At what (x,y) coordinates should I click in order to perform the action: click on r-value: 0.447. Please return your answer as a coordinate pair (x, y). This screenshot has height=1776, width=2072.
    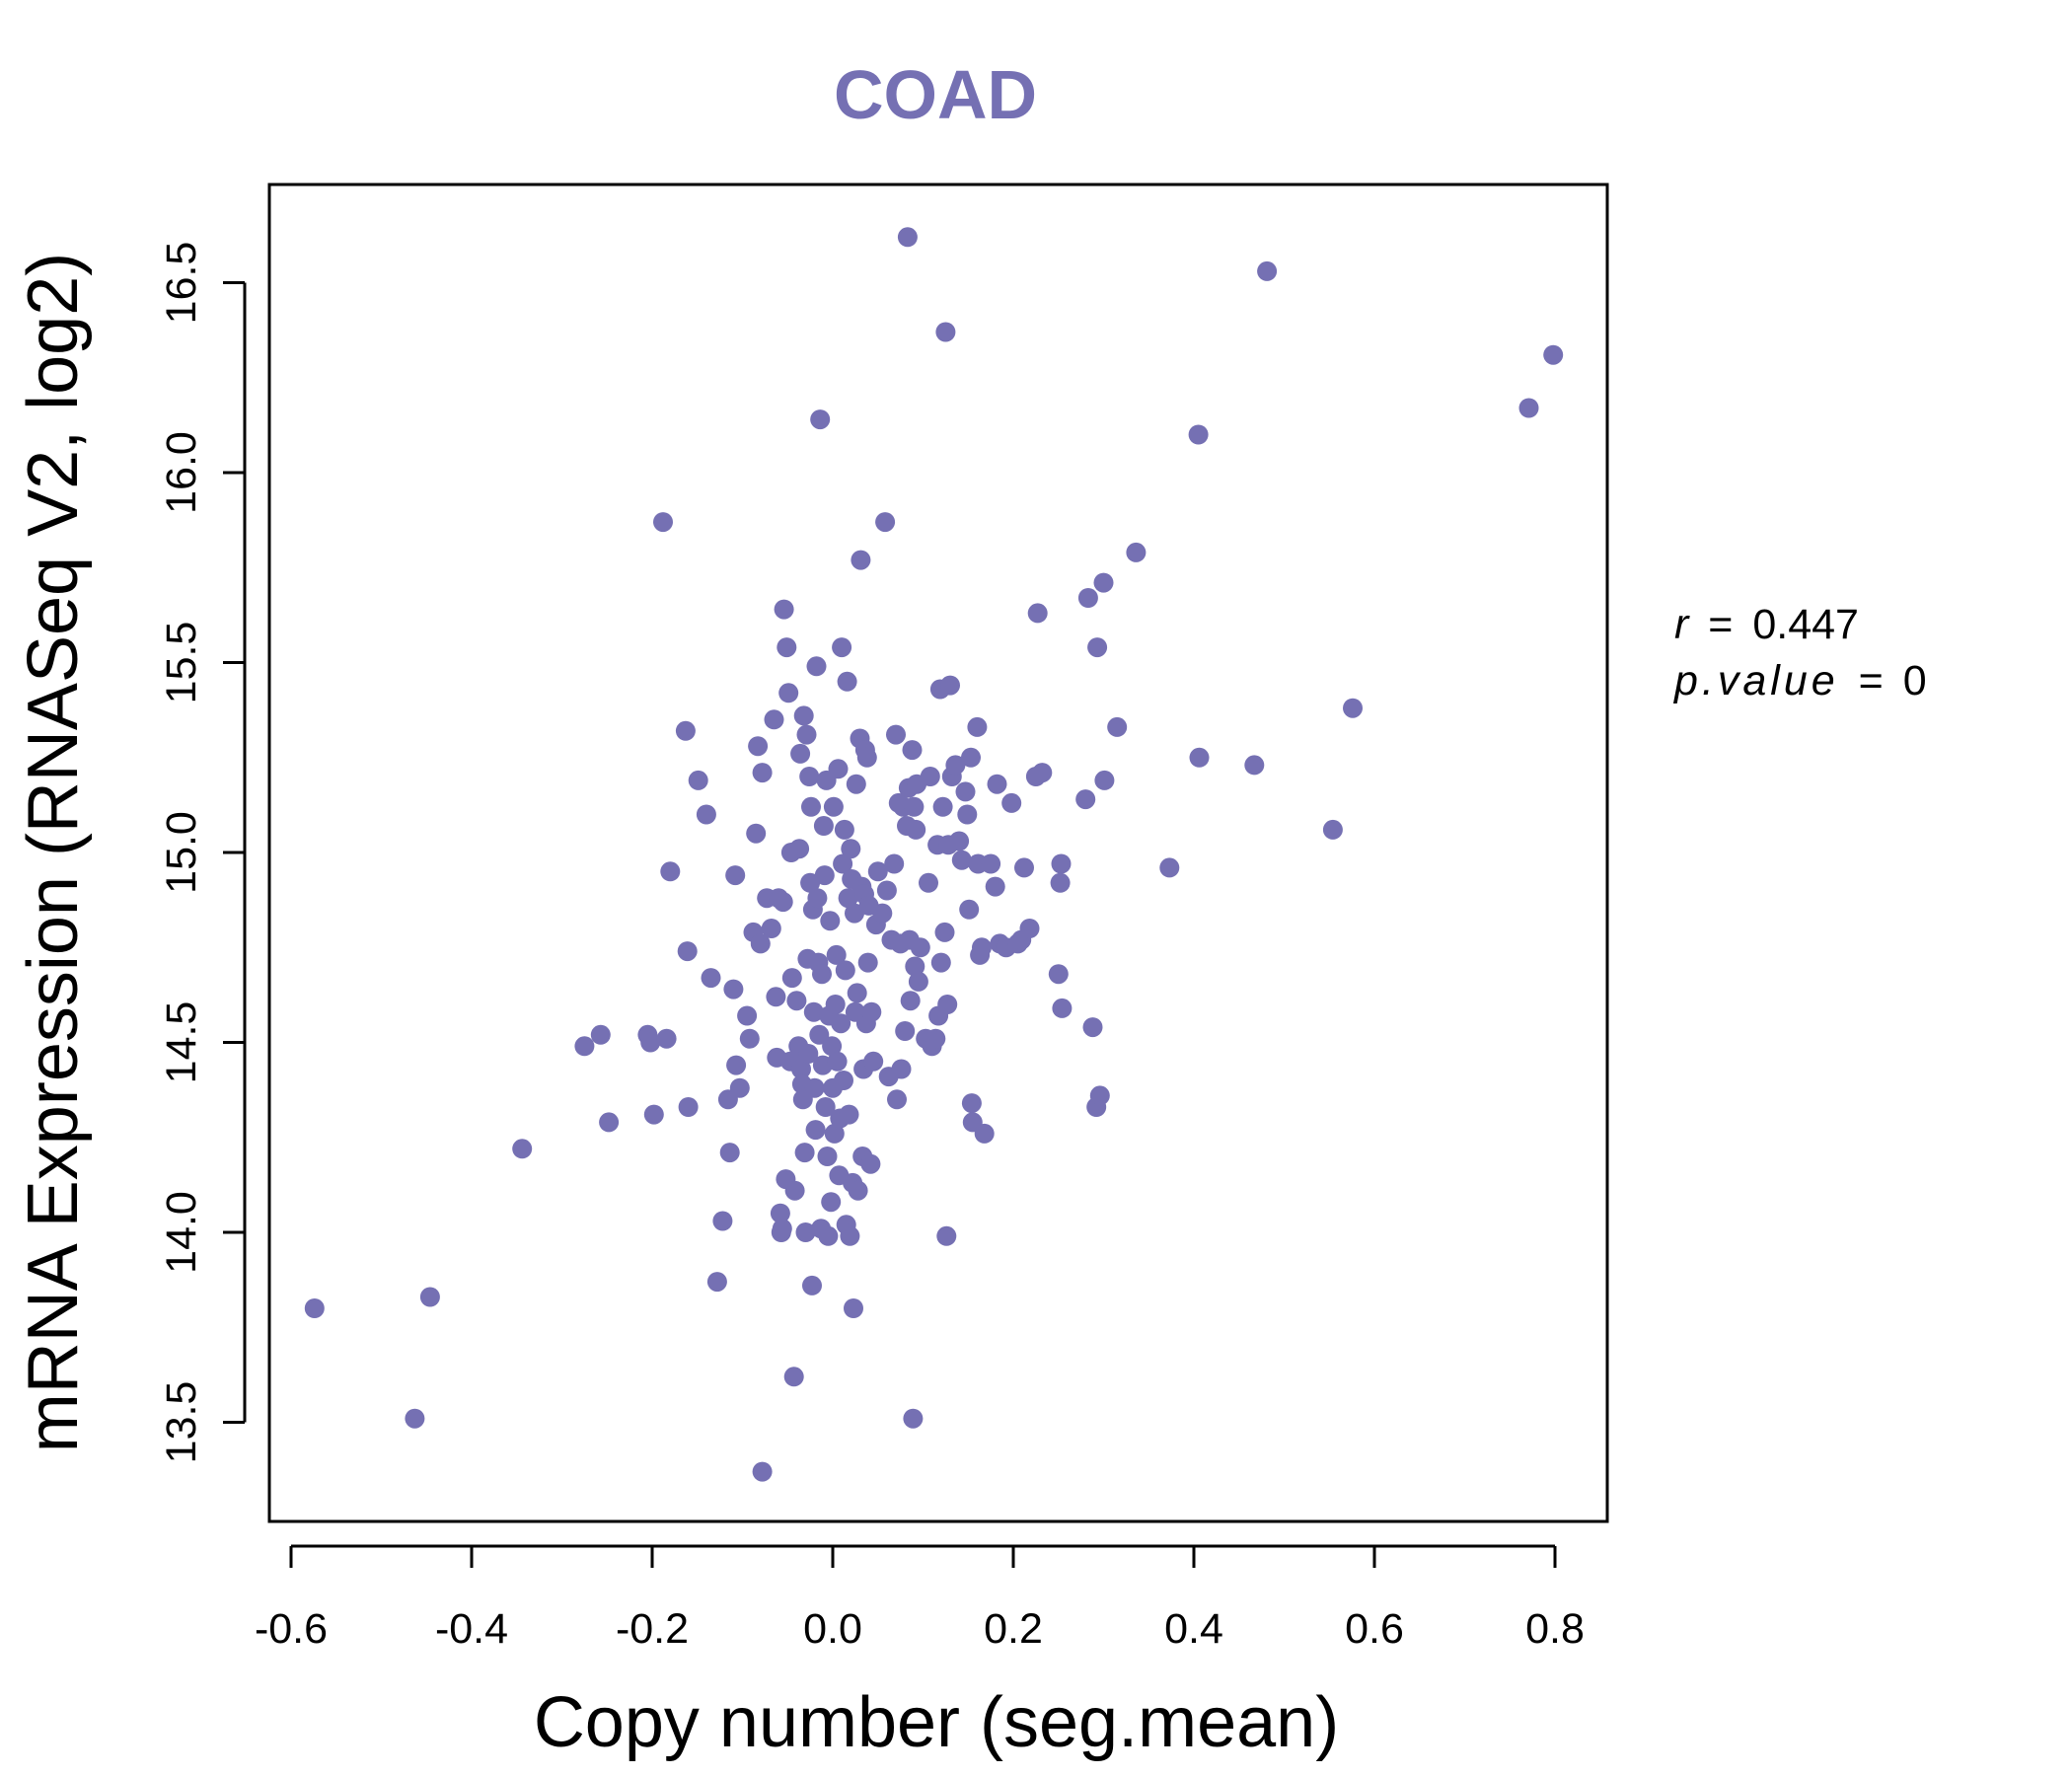
    Looking at the image, I should click on (1806, 625).